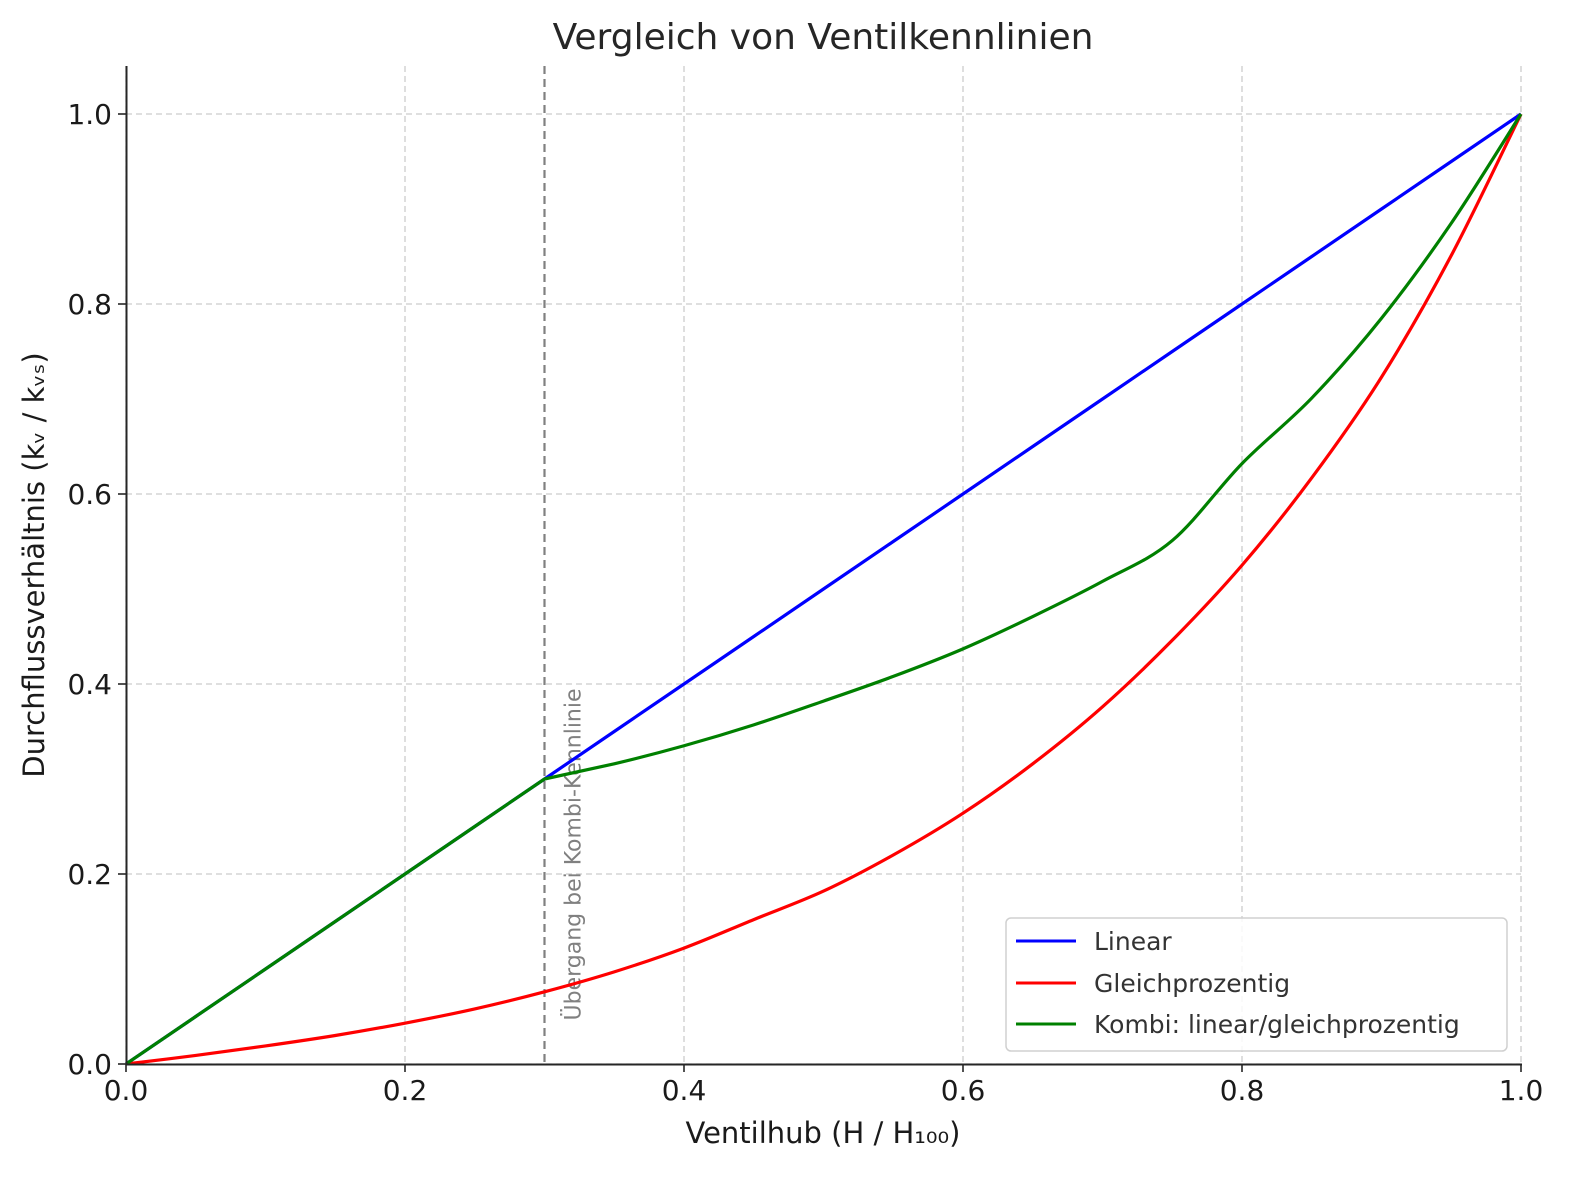  Describe the element at coordinates (824, 1085) in the screenshot. I see `x-ticks: 0.0 0.2 0.4 0.6 0.8 1.0` at that location.